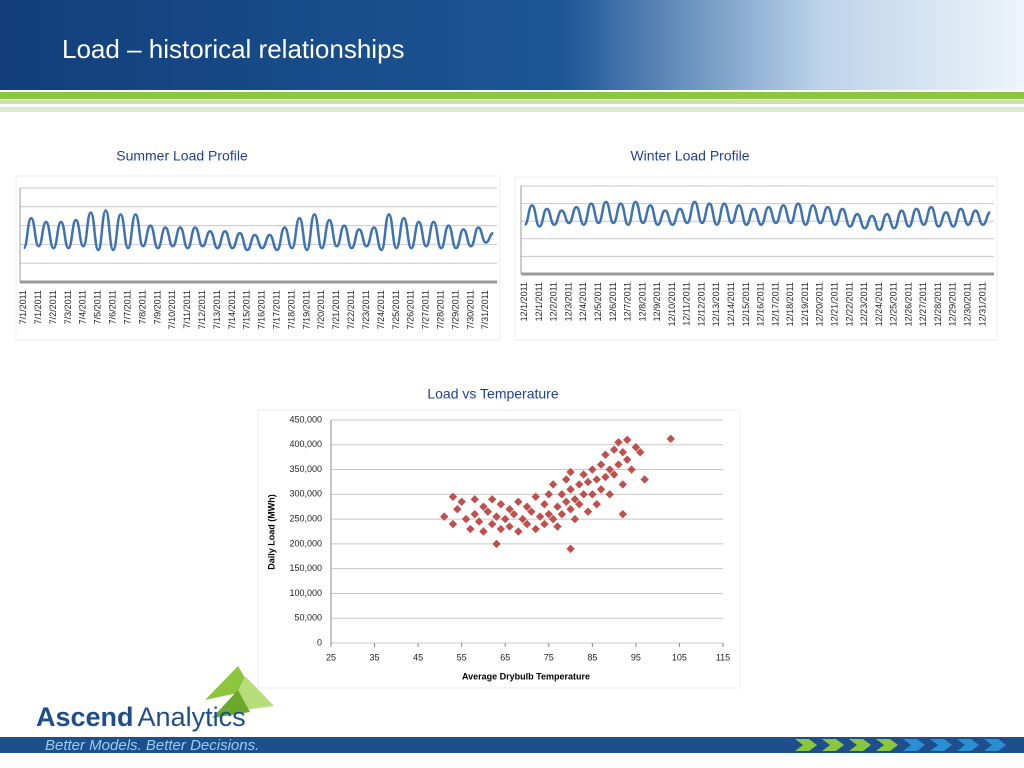 This screenshot has height=768, width=1024. What do you see at coordinates (321, 309) in the screenshot?
I see `x-tick-label: 7/20/2011` at bounding box center [321, 309].